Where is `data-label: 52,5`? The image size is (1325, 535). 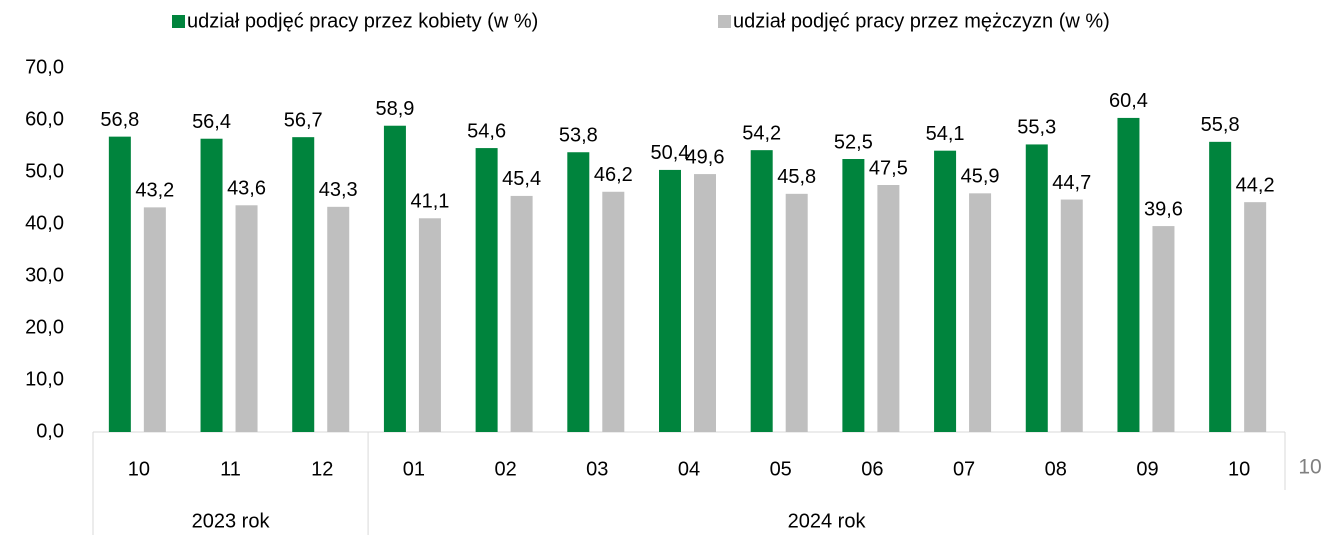
data-label: 52,5 is located at coordinates (853, 142).